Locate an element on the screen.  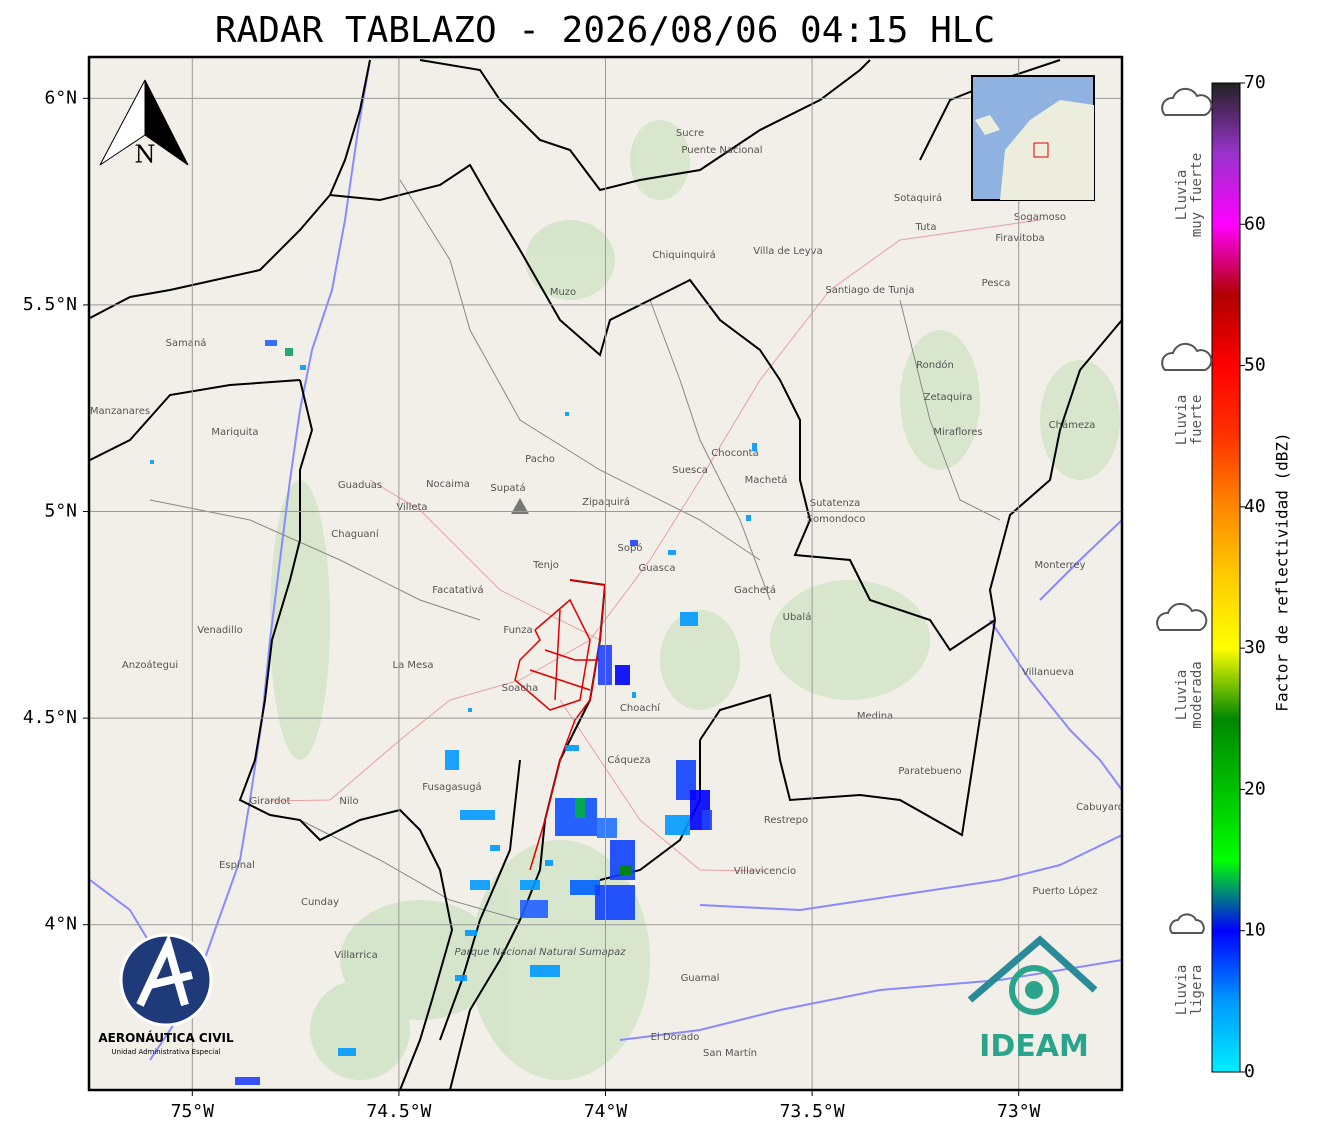
place-label: Pesca is located at coordinates (996, 283).